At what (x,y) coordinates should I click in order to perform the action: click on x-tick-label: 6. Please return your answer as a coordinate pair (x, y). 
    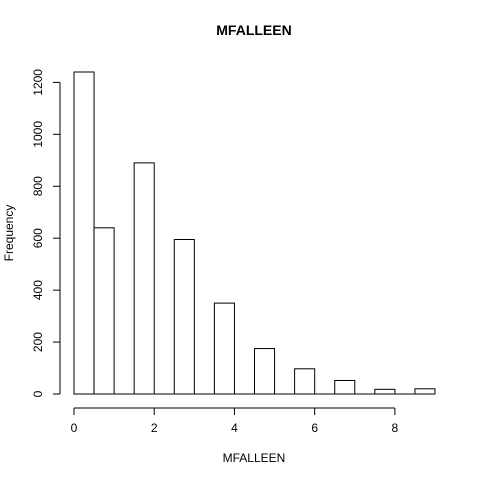
    Looking at the image, I should click on (314, 428).